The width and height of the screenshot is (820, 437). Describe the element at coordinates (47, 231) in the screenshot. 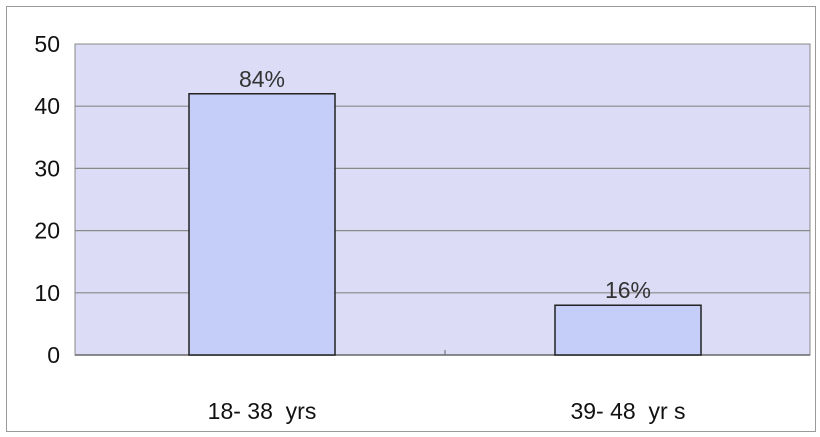

I see `y-tick-label-20: 20` at that location.